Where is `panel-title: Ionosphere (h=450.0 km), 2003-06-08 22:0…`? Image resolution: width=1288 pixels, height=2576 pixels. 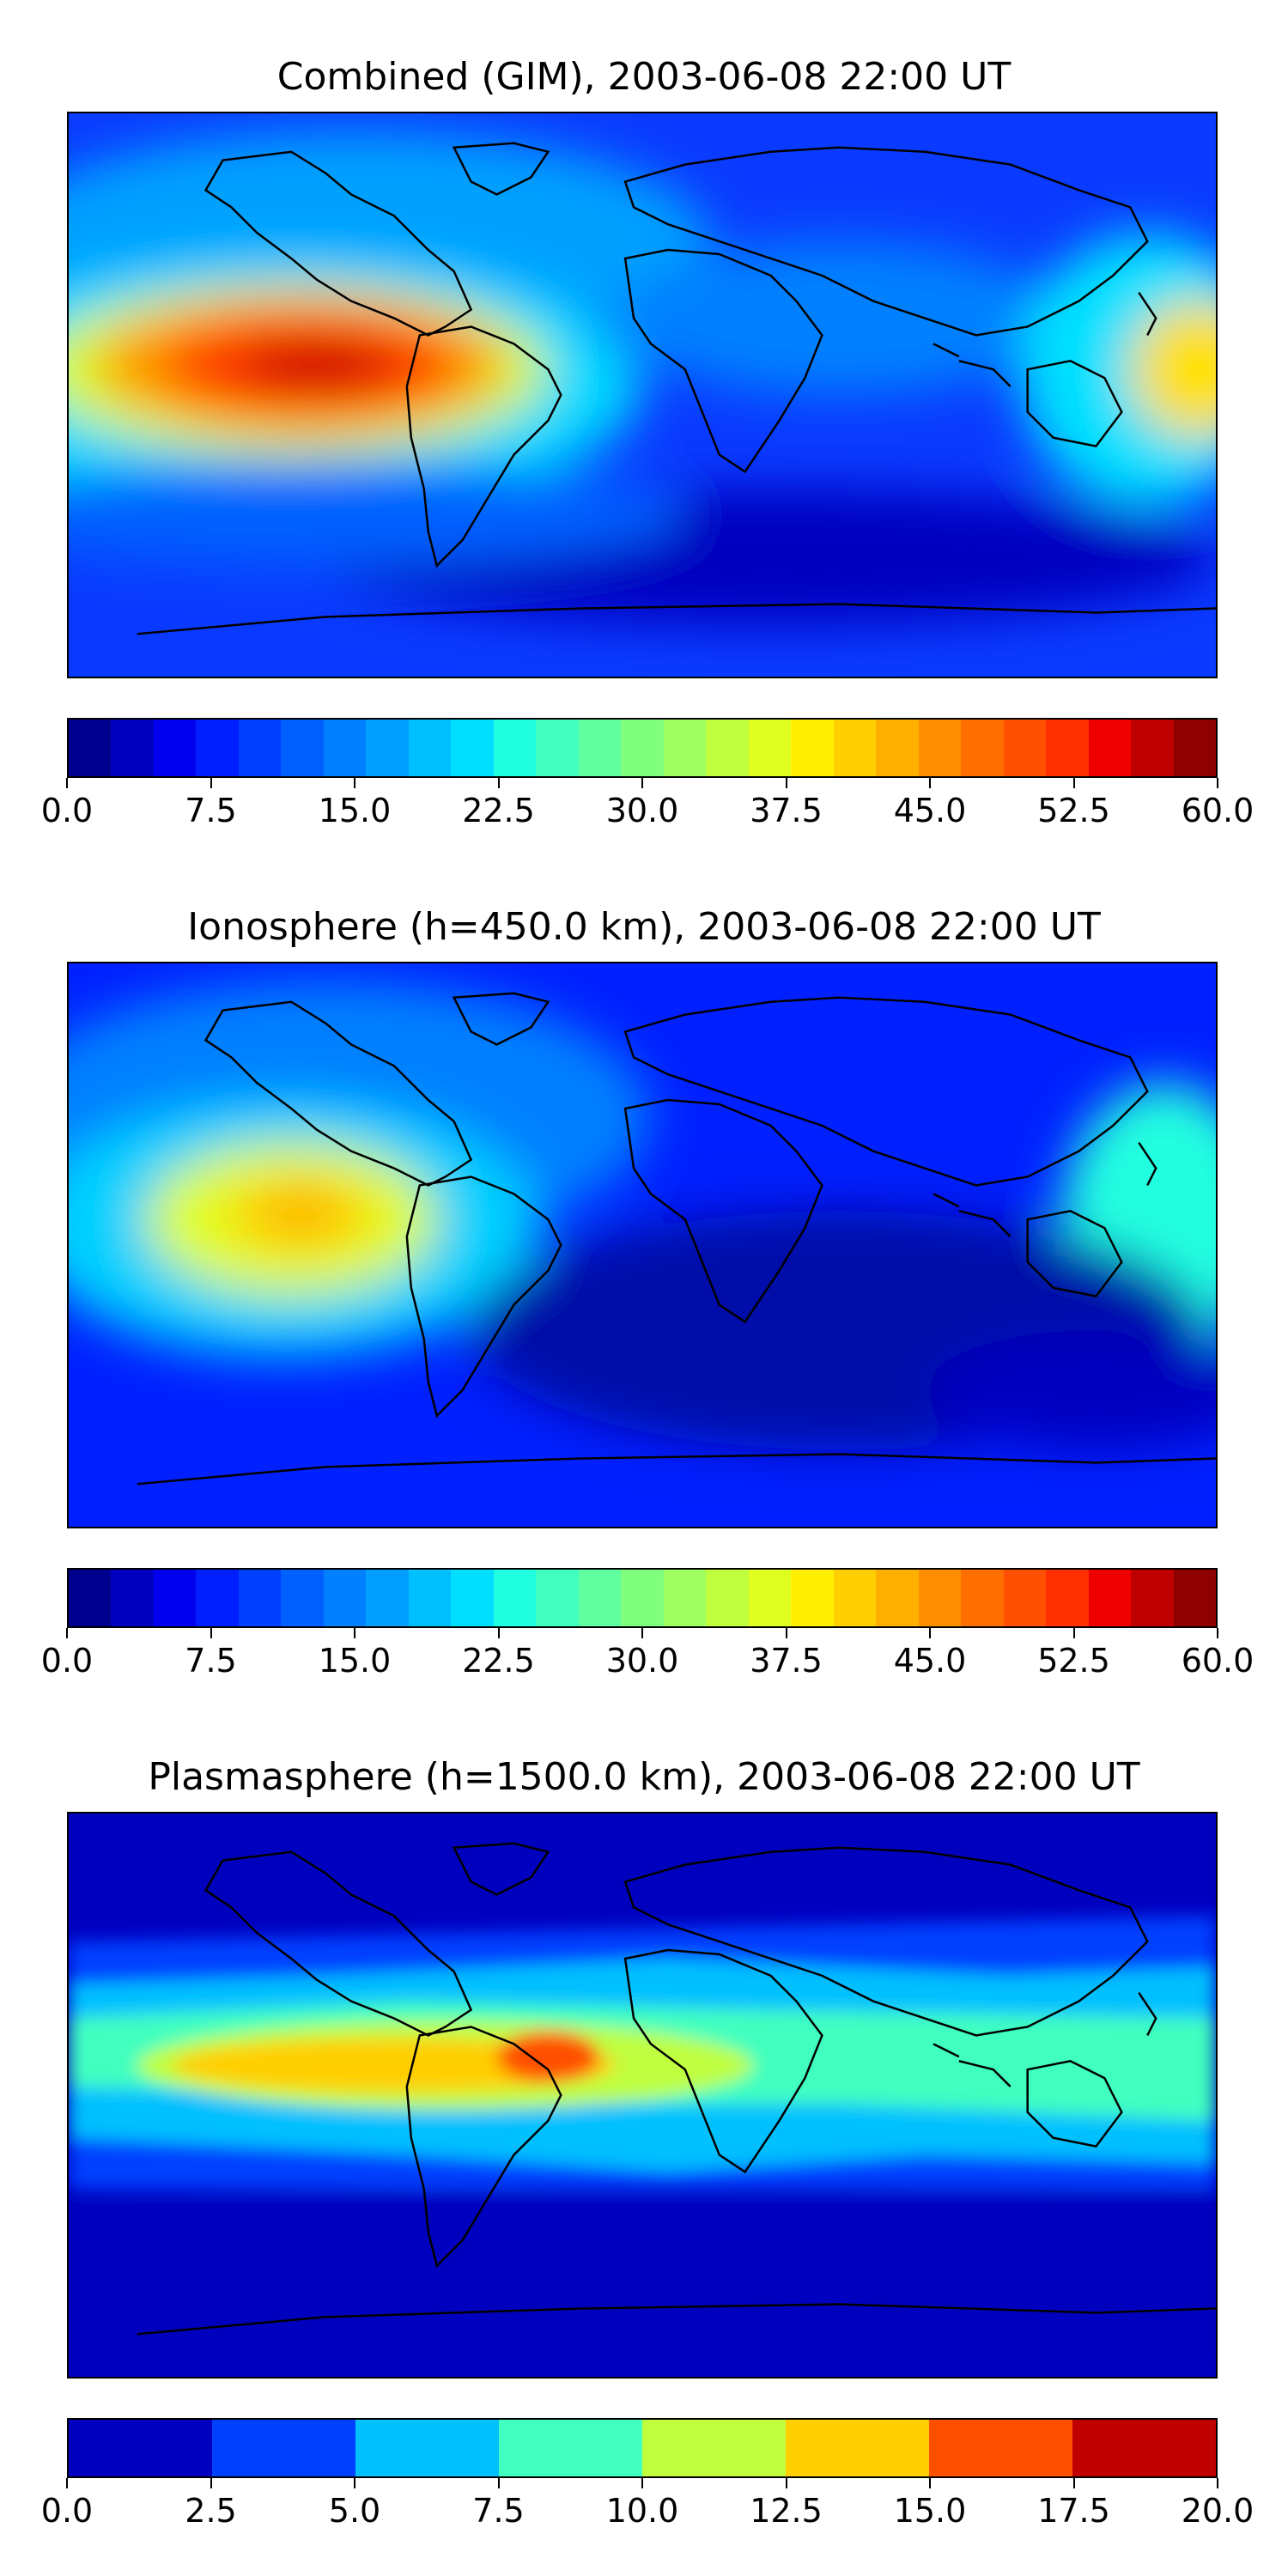
panel-title: Ionosphere (h=450.0 km), 2003-06-08 22:0… is located at coordinates (644, 927).